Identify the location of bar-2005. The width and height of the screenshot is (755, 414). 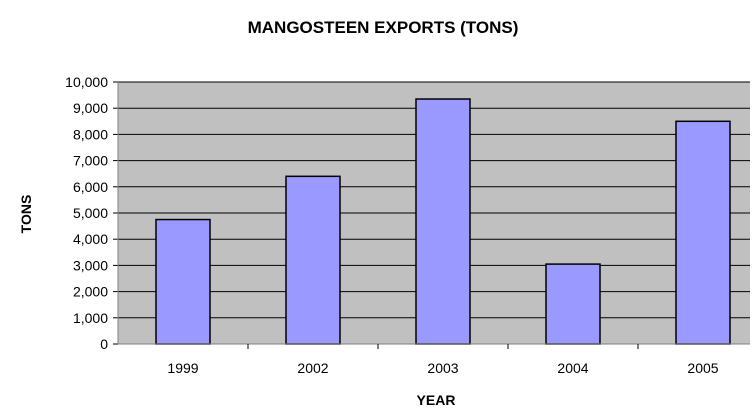
(703, 232).